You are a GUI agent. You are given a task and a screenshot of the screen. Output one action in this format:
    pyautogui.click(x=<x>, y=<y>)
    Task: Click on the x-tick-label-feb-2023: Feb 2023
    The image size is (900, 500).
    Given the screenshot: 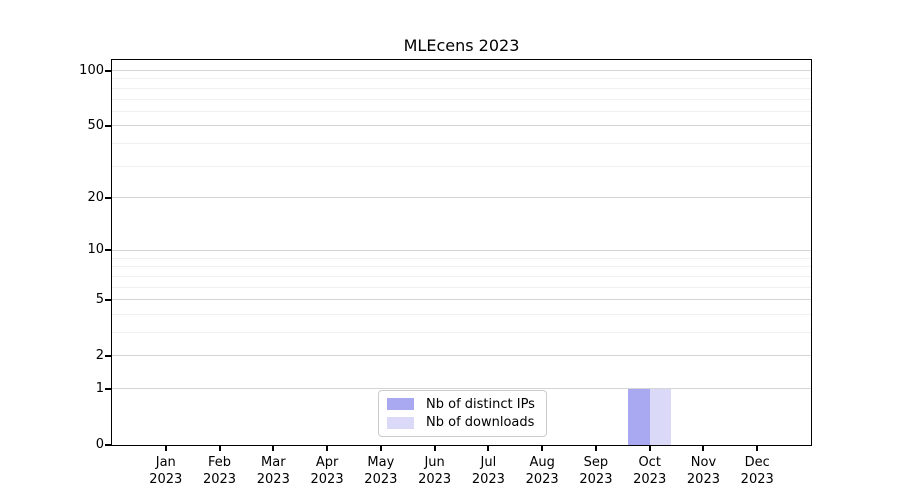 What is the action you would take?
    pyautogui.click(x=219, y=471)
    